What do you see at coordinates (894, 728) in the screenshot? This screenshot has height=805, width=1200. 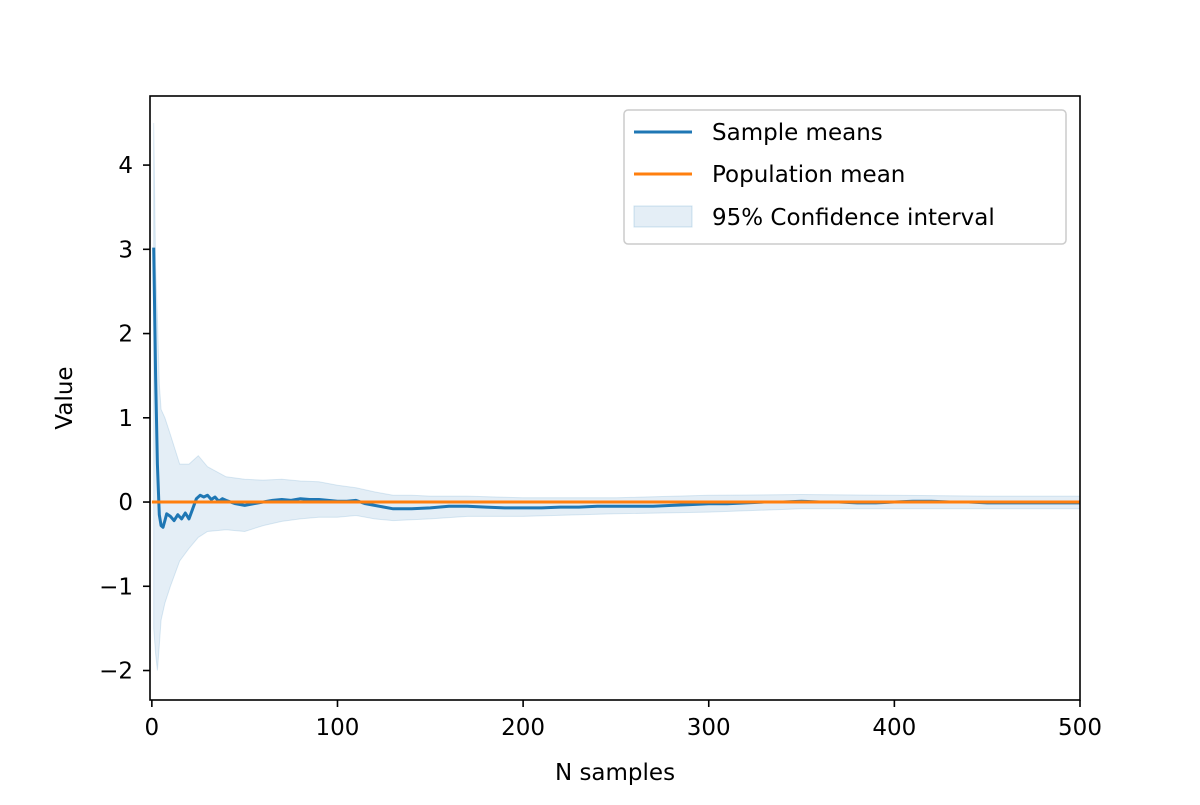 I see `x-tick-label: 400` at bounding box center [894, 728].